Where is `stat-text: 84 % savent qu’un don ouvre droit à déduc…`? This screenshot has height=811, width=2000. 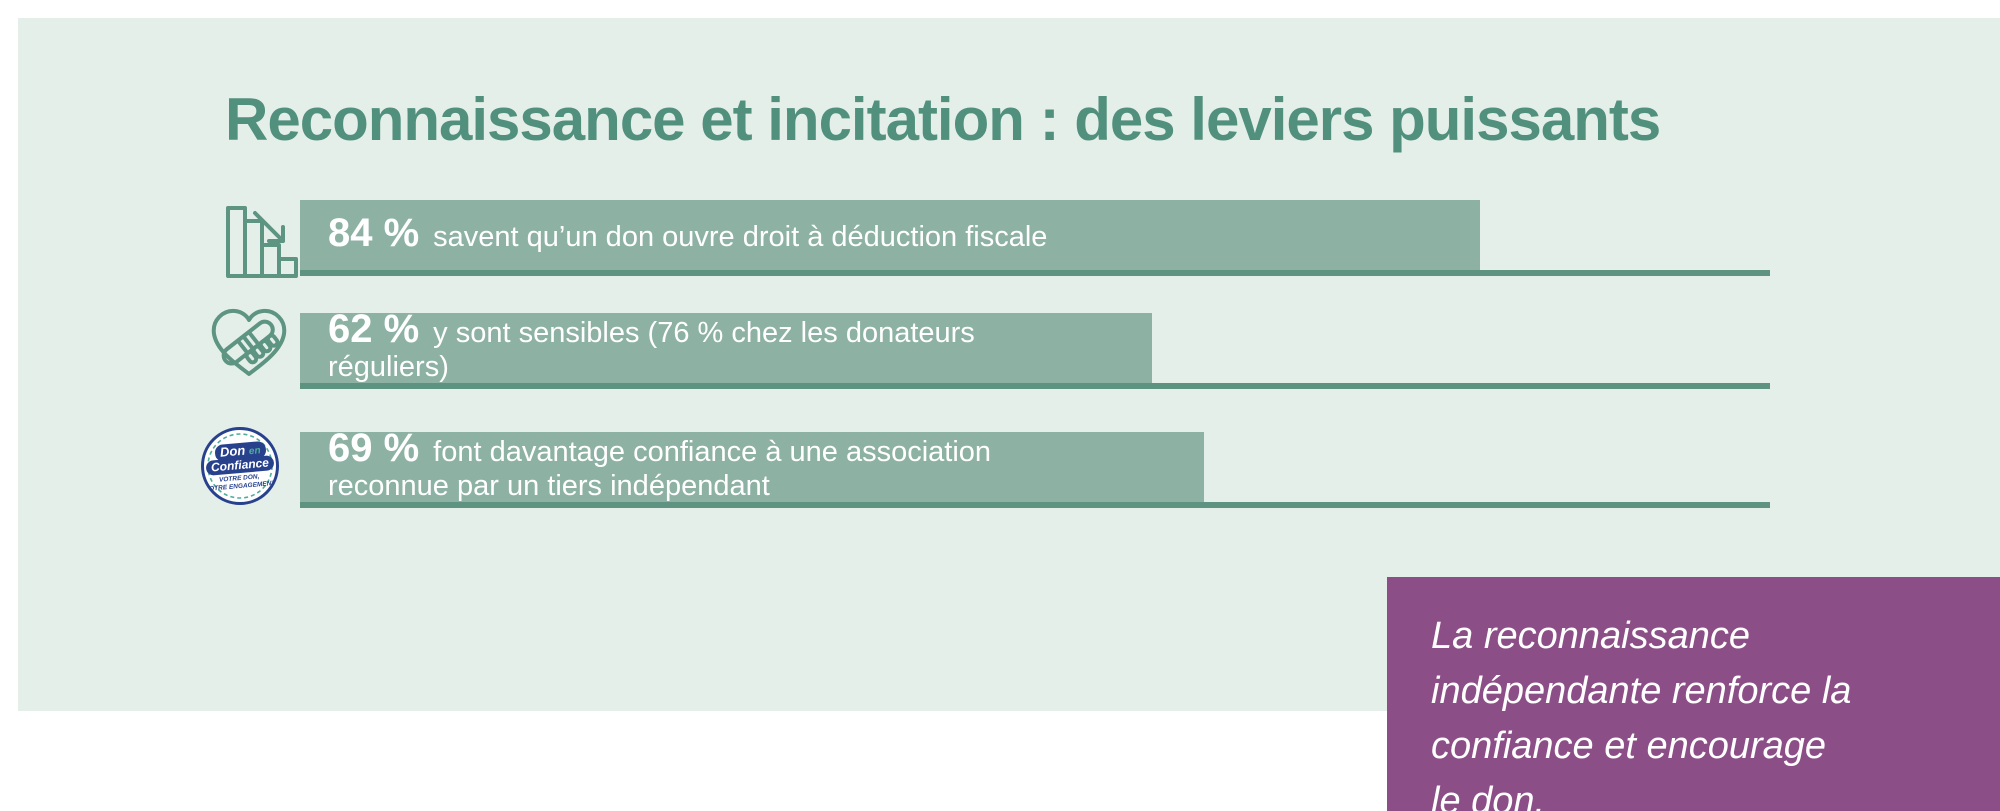 stat-text: 84 % savent qu’un don ouvre droit à déduc… is located at coordinates (904, 233).